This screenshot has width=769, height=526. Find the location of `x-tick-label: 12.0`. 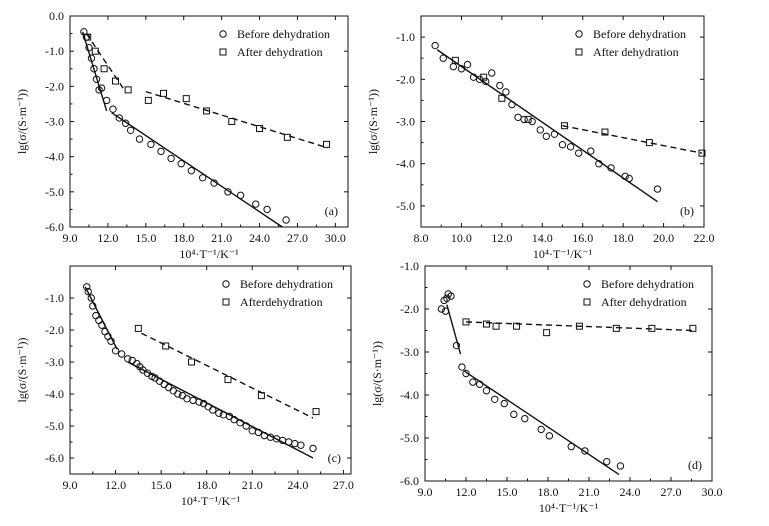

x-tick-label: 12.0 is located at coordinates (466, 492).